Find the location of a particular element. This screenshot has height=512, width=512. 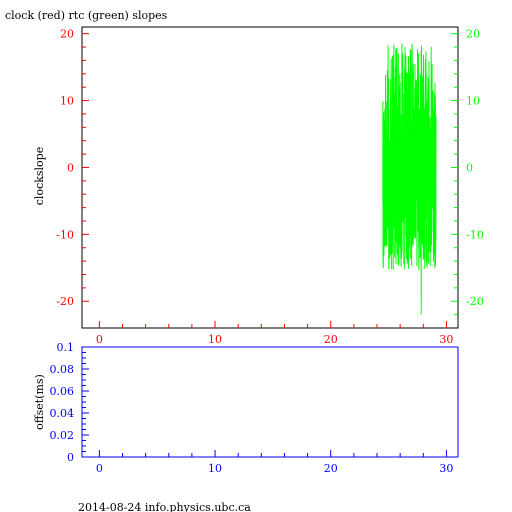

top-left-tick-label: 0 is located at coordinates (70, 167).